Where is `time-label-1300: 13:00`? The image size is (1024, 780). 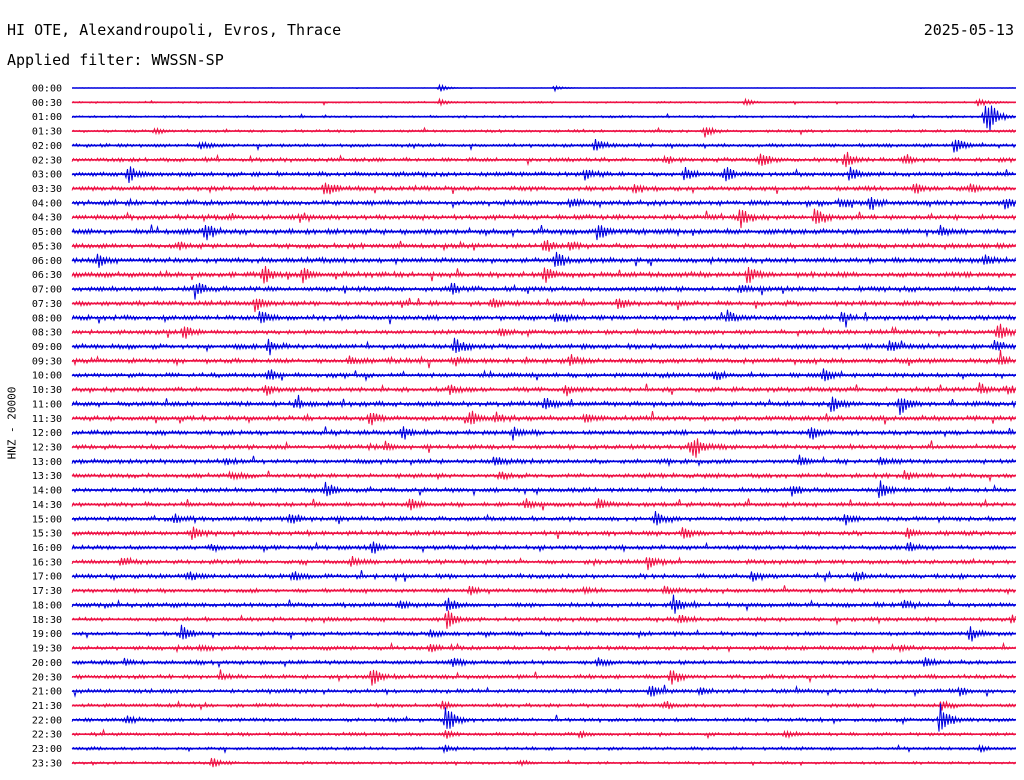
time-label-1300: 13:00 is located at coordinates (47, 462).